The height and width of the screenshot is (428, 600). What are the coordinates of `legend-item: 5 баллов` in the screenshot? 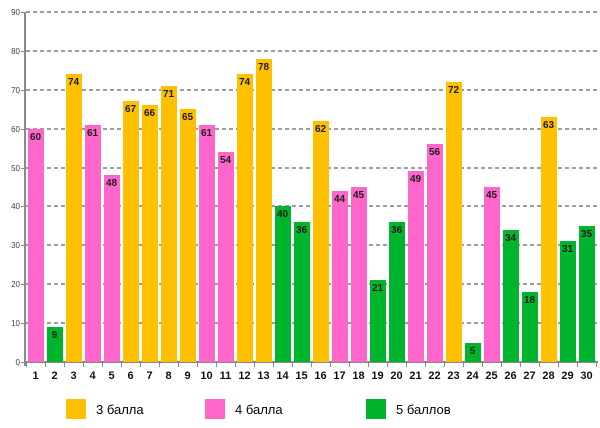 It's located at (408, 409).